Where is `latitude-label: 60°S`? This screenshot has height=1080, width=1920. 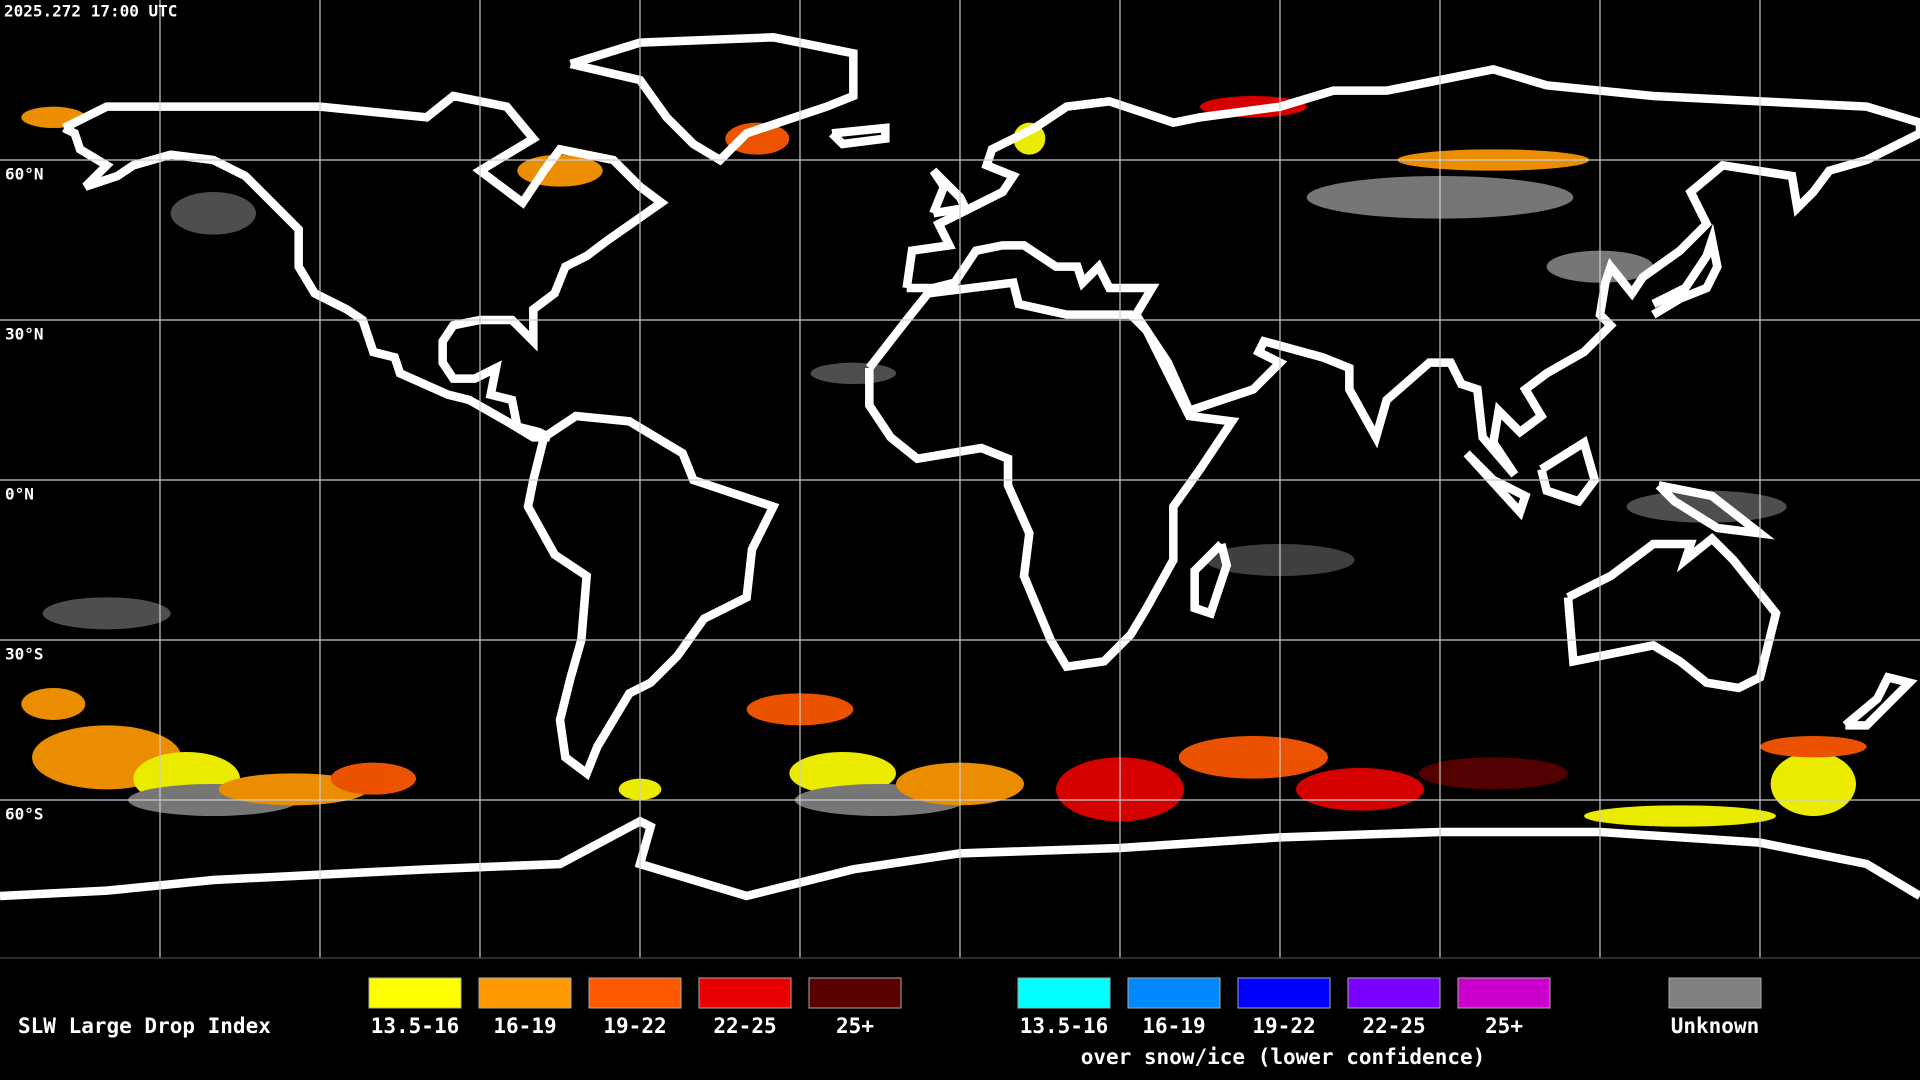 latitude-label: 60°S is located at coordinates (24, 814).